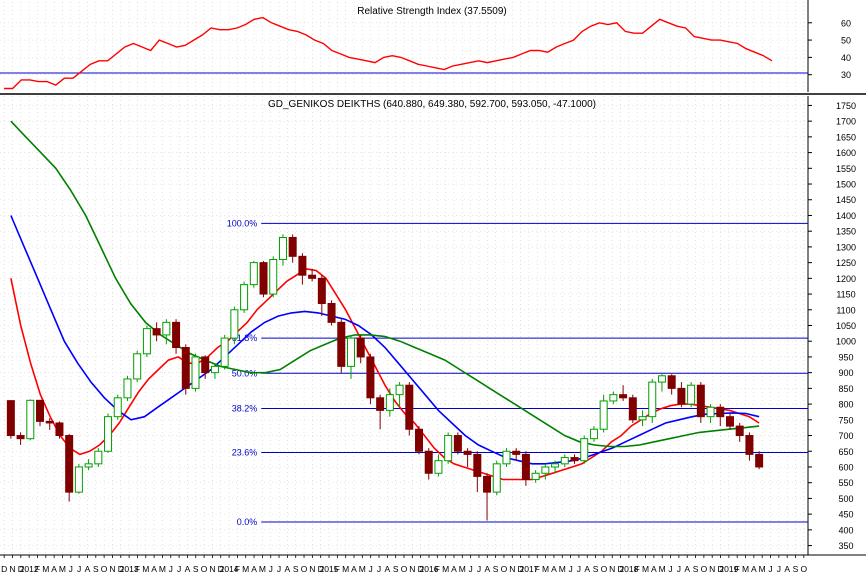 The width and height of the screenshot is (866, 577). What do you see at coordinates (846, 232) in the screenshot?
I see `price-tick-label: 1350` at bounding box center [846, 232].